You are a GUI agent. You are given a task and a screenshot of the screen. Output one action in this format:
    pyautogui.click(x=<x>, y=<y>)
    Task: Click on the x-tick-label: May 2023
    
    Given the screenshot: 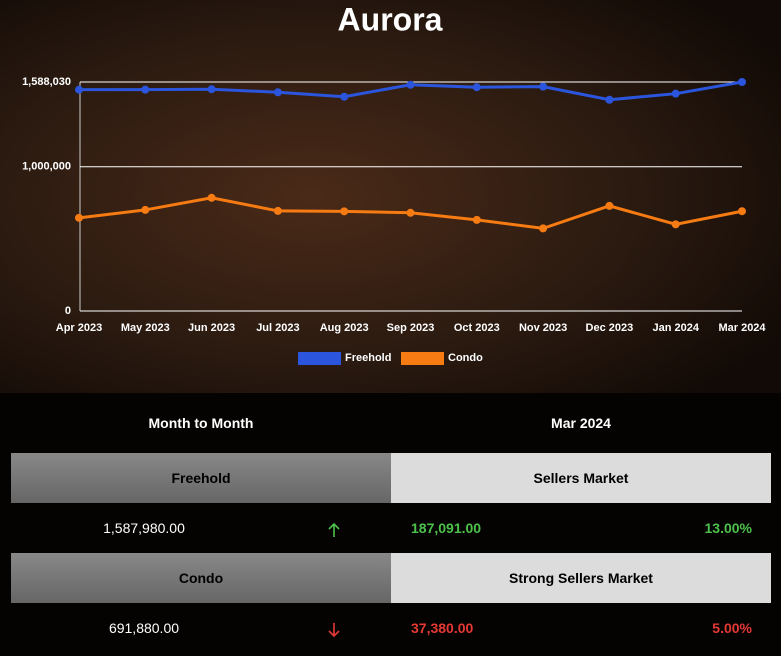 What is the action you would take?
    pyautogui.click(x=145, y=328)
    